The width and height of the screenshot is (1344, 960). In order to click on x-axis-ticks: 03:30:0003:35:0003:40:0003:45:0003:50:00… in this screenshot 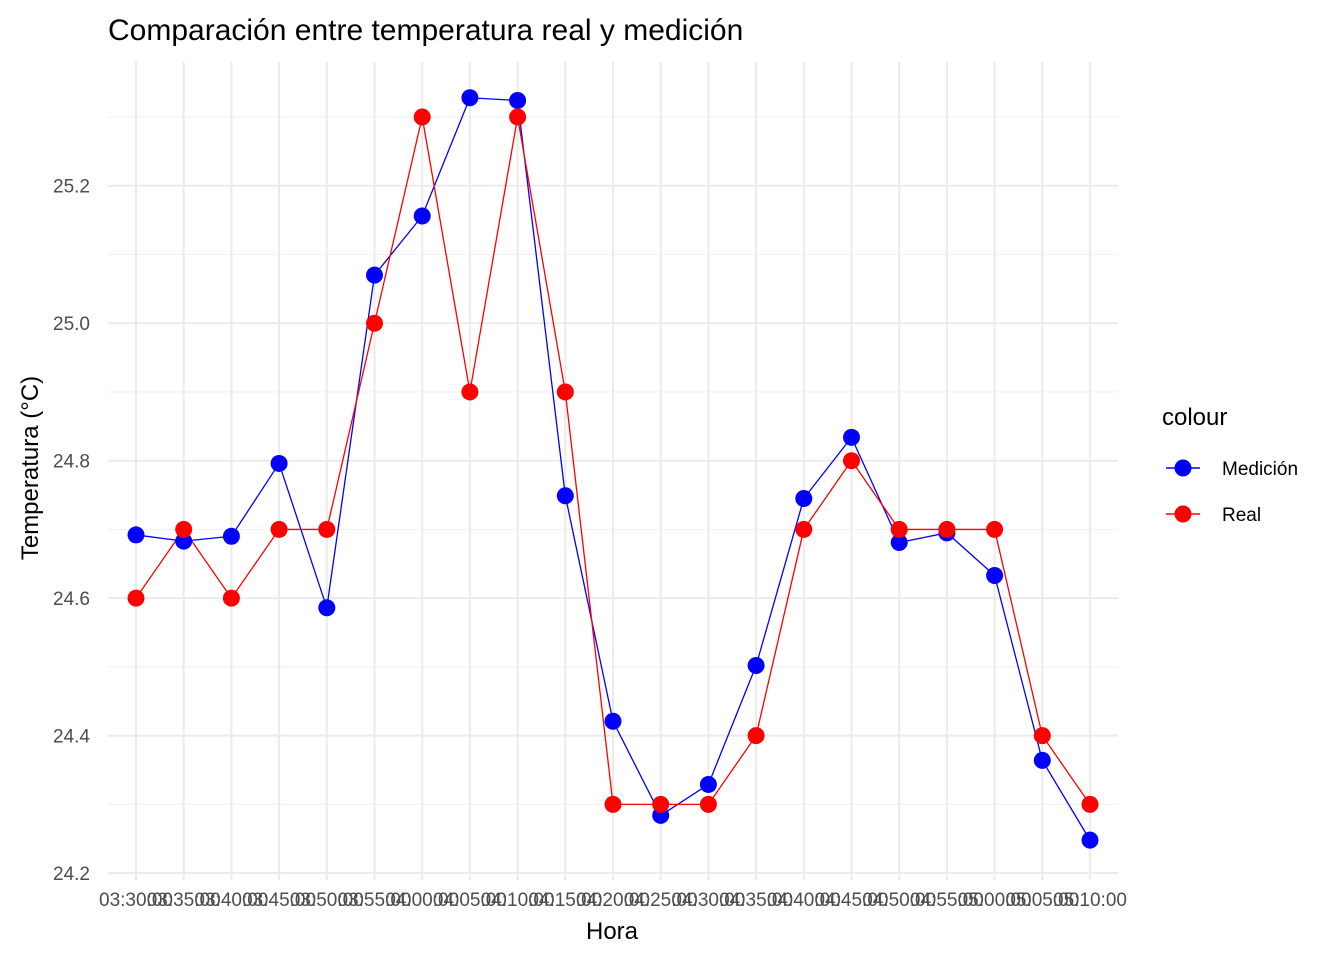, I will do `click(613, 900)`.